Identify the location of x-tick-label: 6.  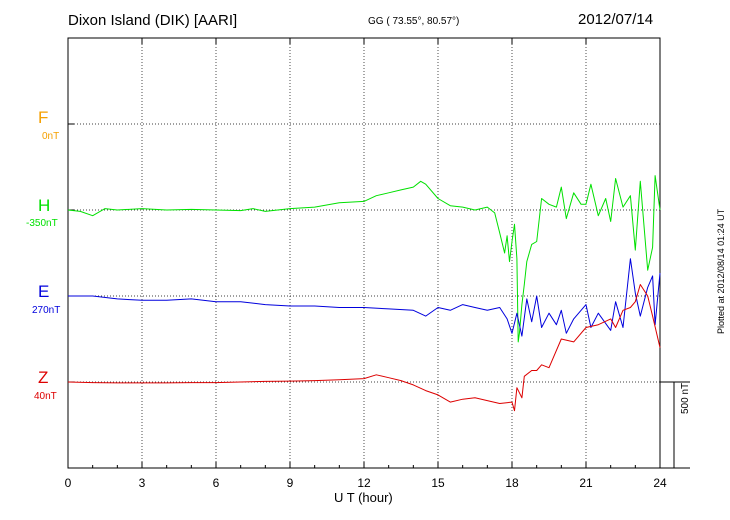
(216, 483).